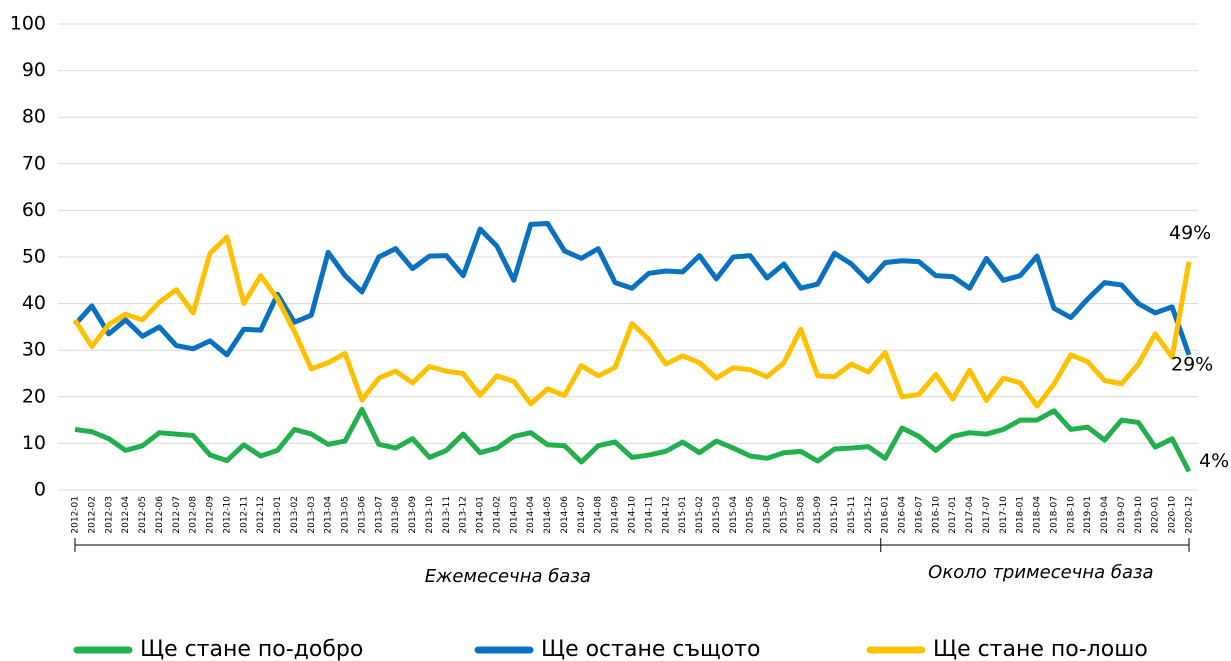  Describe the element at coordinates (1071, 515) in the screenshot. I see `x-tick-label: 2018-10` at that location.